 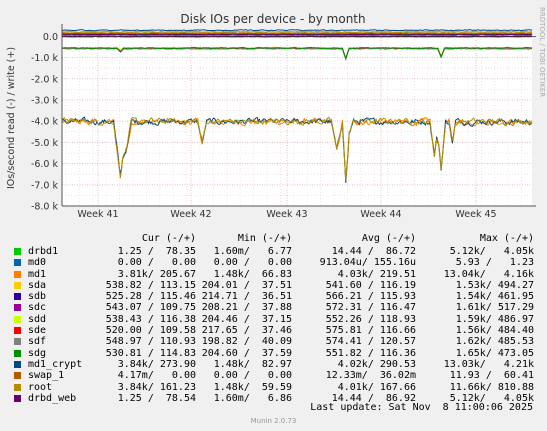 I want to click on y-tick-label: -3.0 k, so click(x=45, y=100).